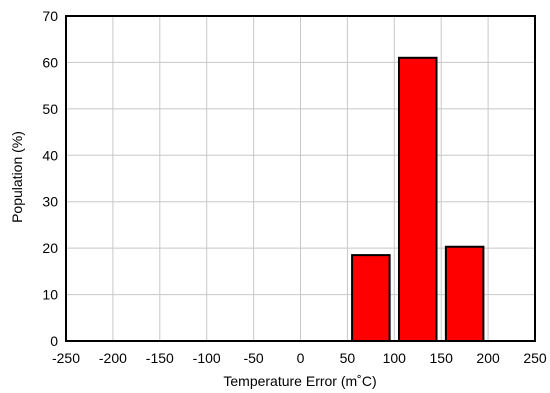 The width and height of the screenshot is (550, 393). Describe the element at coordinates (50, 16) in the screenshot. I see `y-tick-label: 70` at that location.